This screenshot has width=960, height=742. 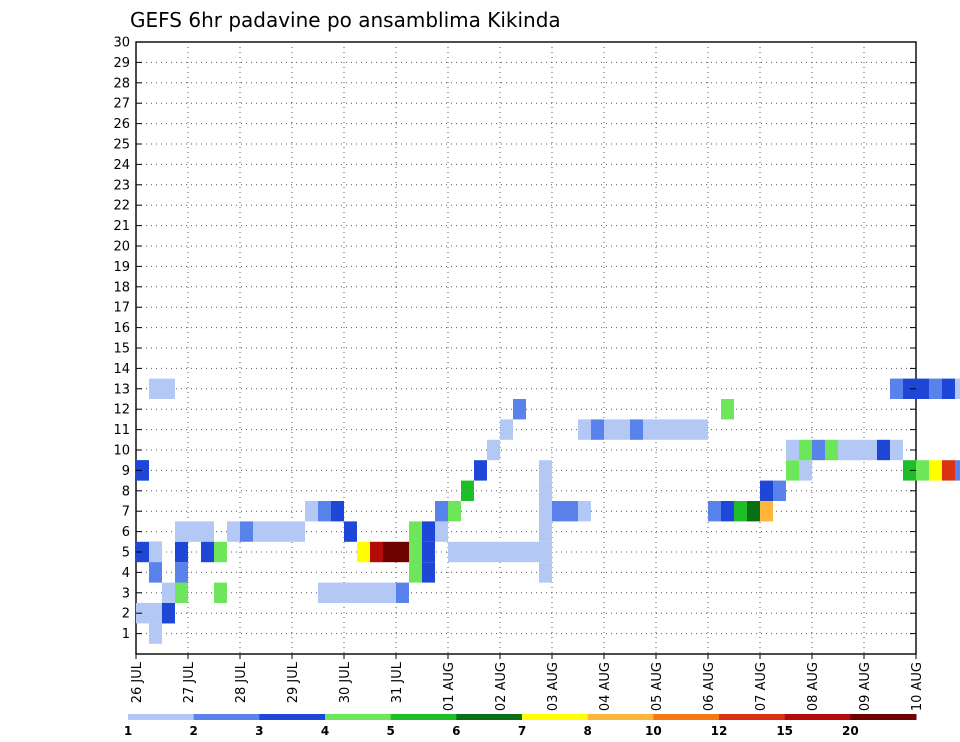 What do you see at coordinates (449, 686) in the screenshot?
I see `x-tick-label: 01 AUG` at bounding box center [449, 686].